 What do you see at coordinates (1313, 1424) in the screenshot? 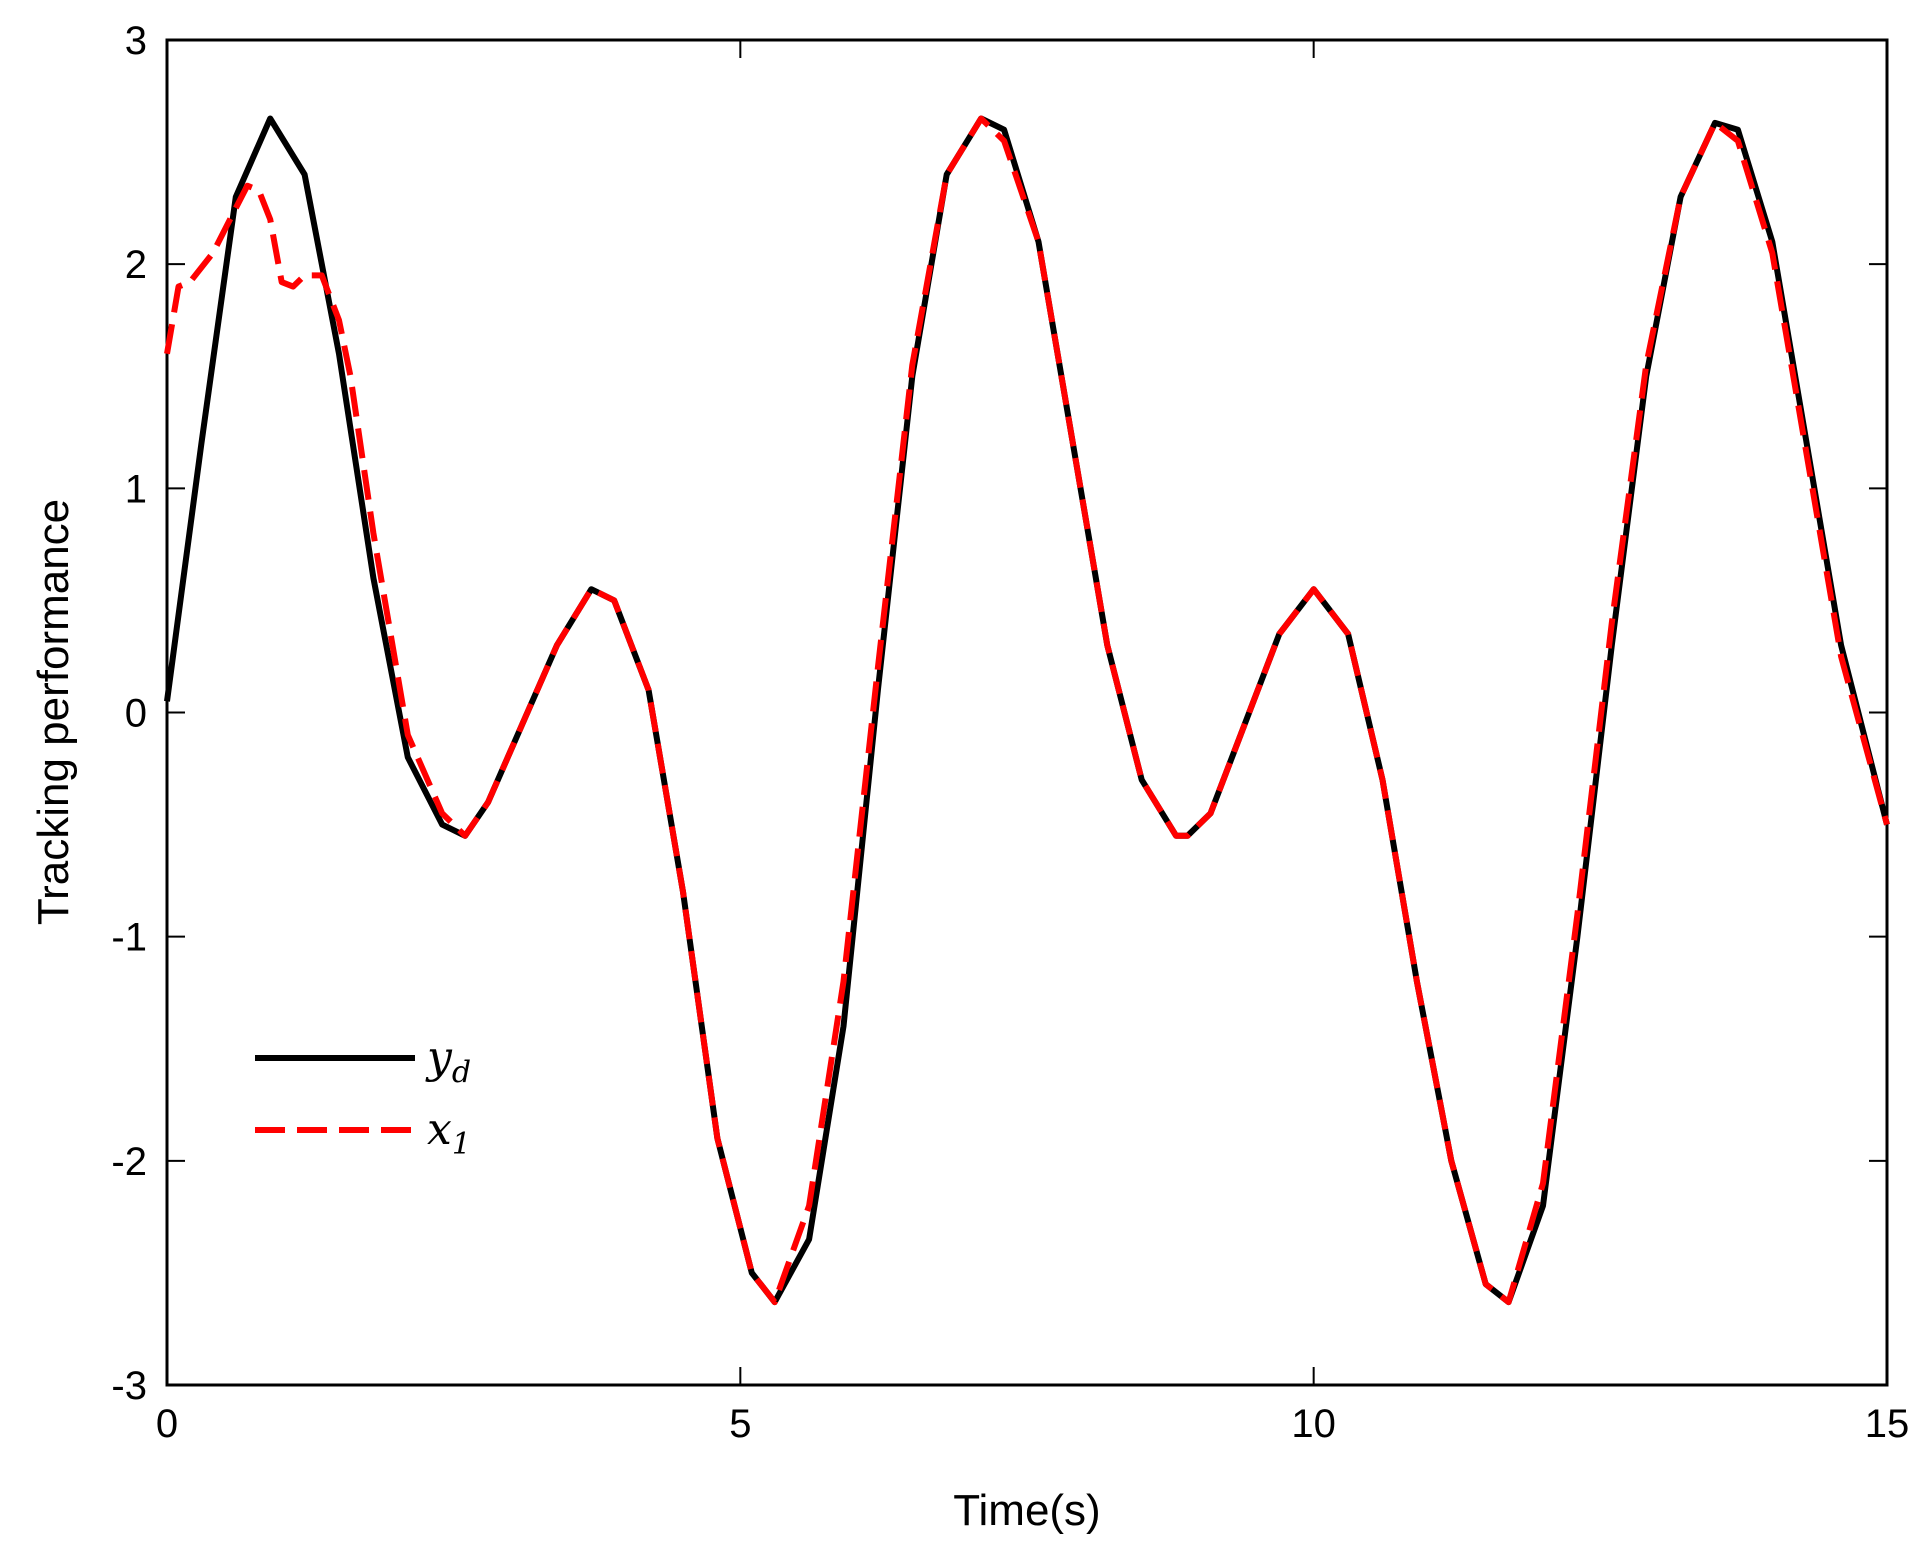
I see `x-tick-label: 10` at bounding box center [1313, 1424].